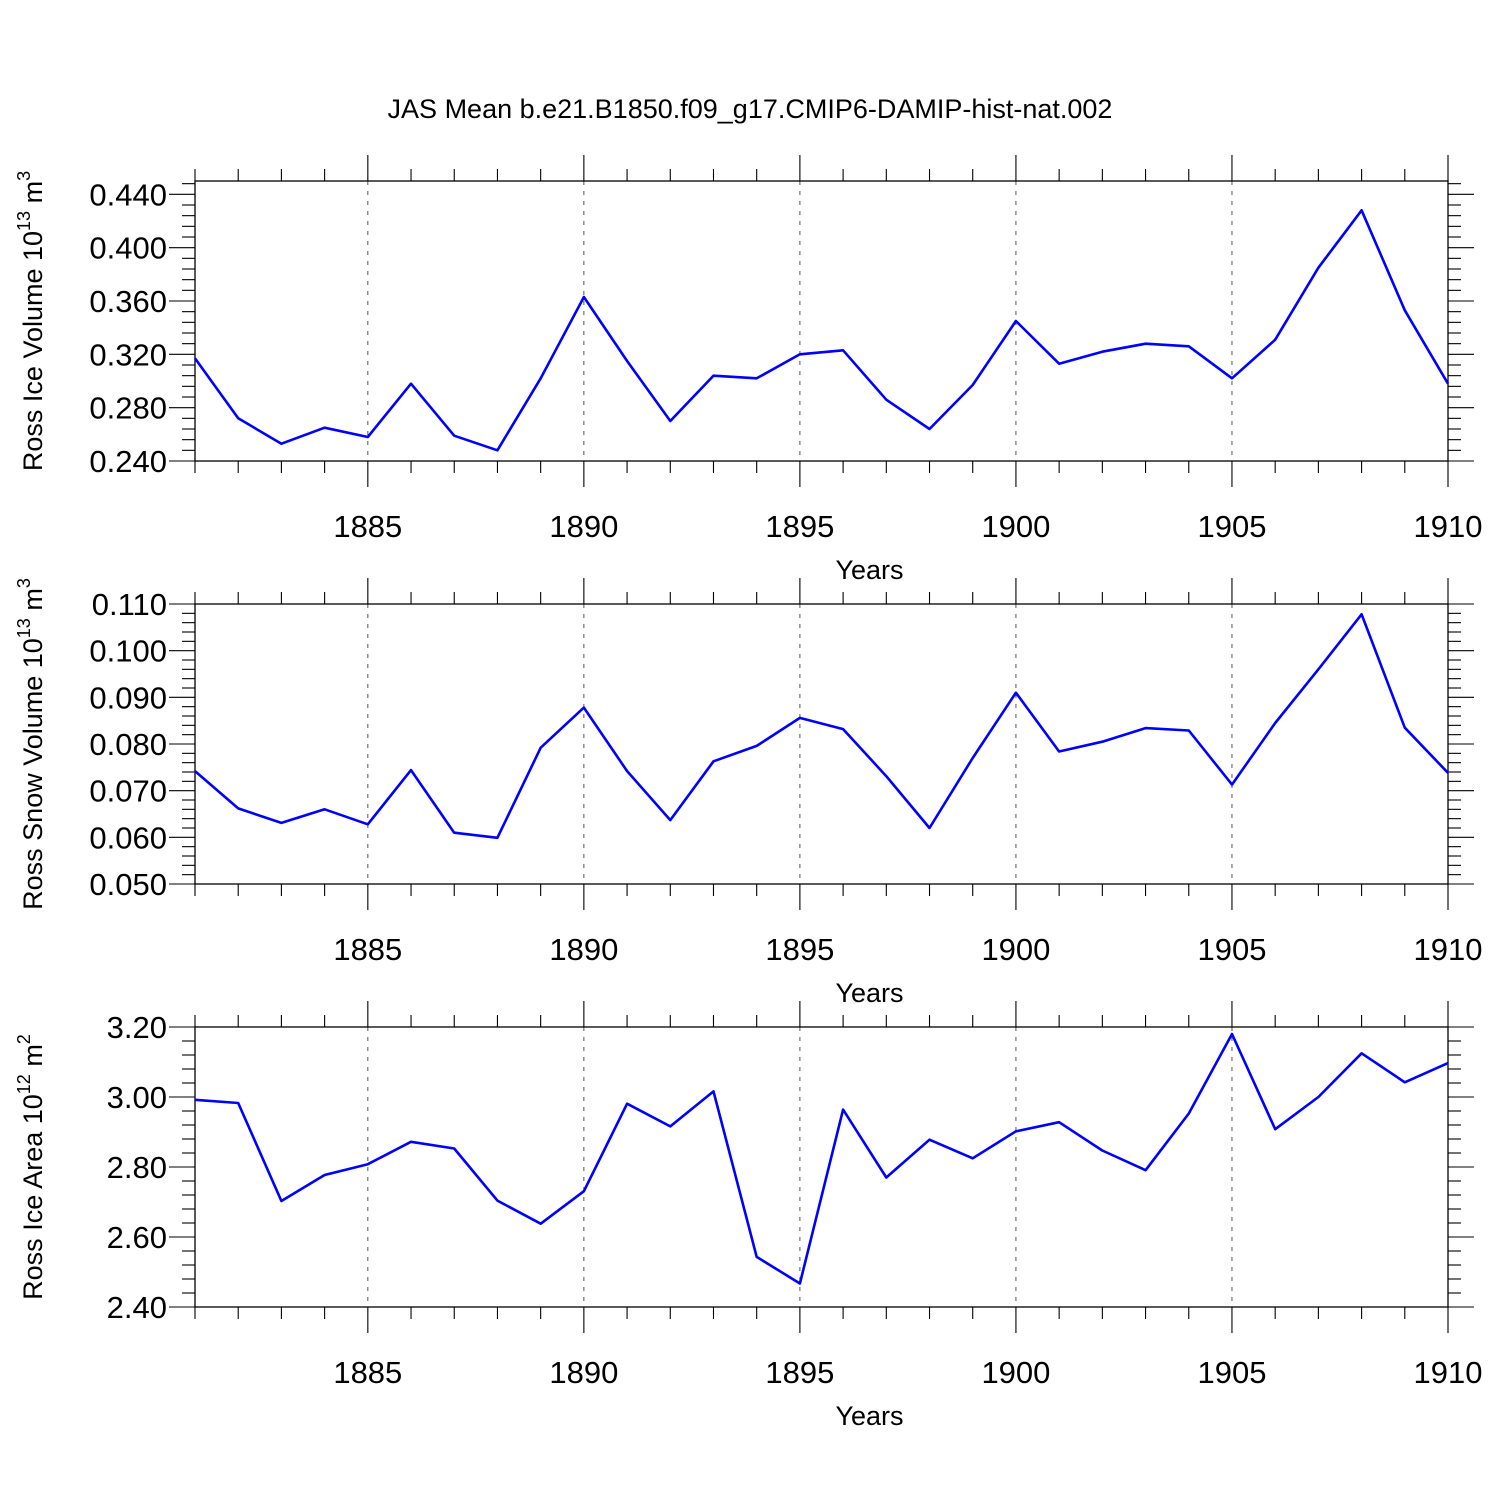 This screenshot has width=1500, height=1500. What do you see at coordinates (128, 837) in the screenshot?
I see `y-tick-label: 0.060` at bounding box center [128, 837].